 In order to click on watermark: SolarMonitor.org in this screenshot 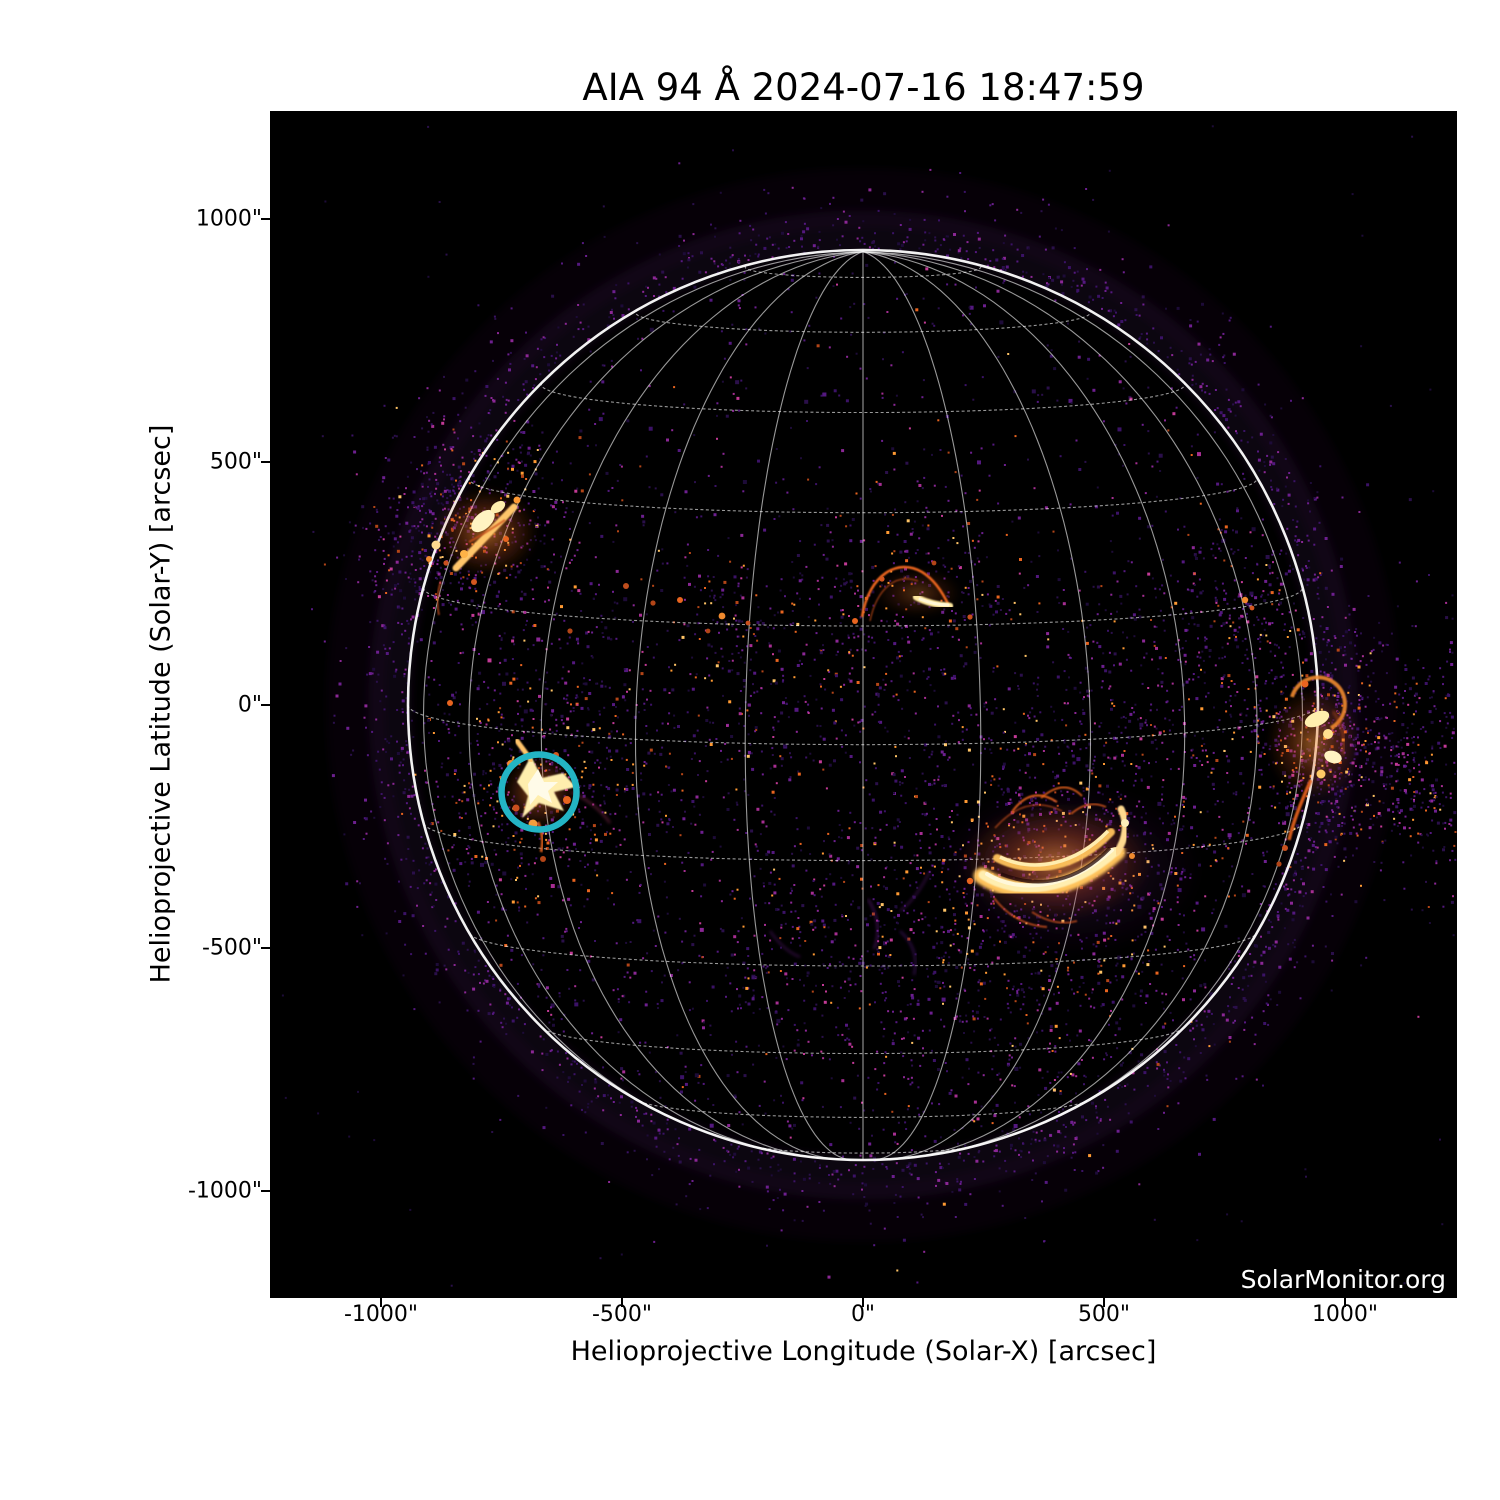, I will do `click(1343, 1279)`.